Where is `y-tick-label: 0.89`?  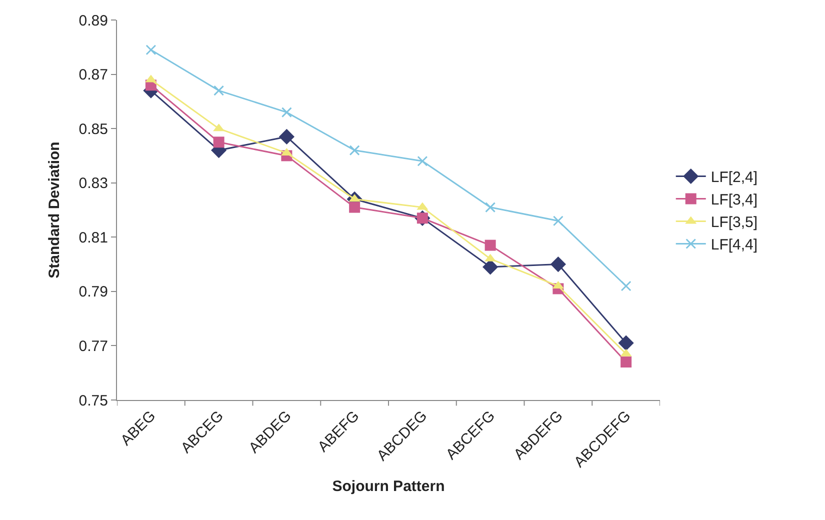 y-tick-label: 0.89 is located at coordinates (93, 21).